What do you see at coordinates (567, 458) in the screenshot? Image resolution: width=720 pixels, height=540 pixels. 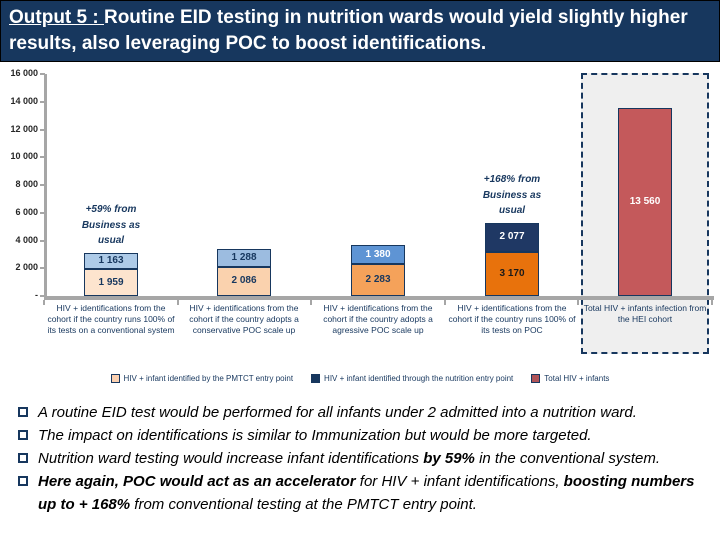 I see `bullet-text-segment: in the conventional system.` at bounding box center [567, 458].